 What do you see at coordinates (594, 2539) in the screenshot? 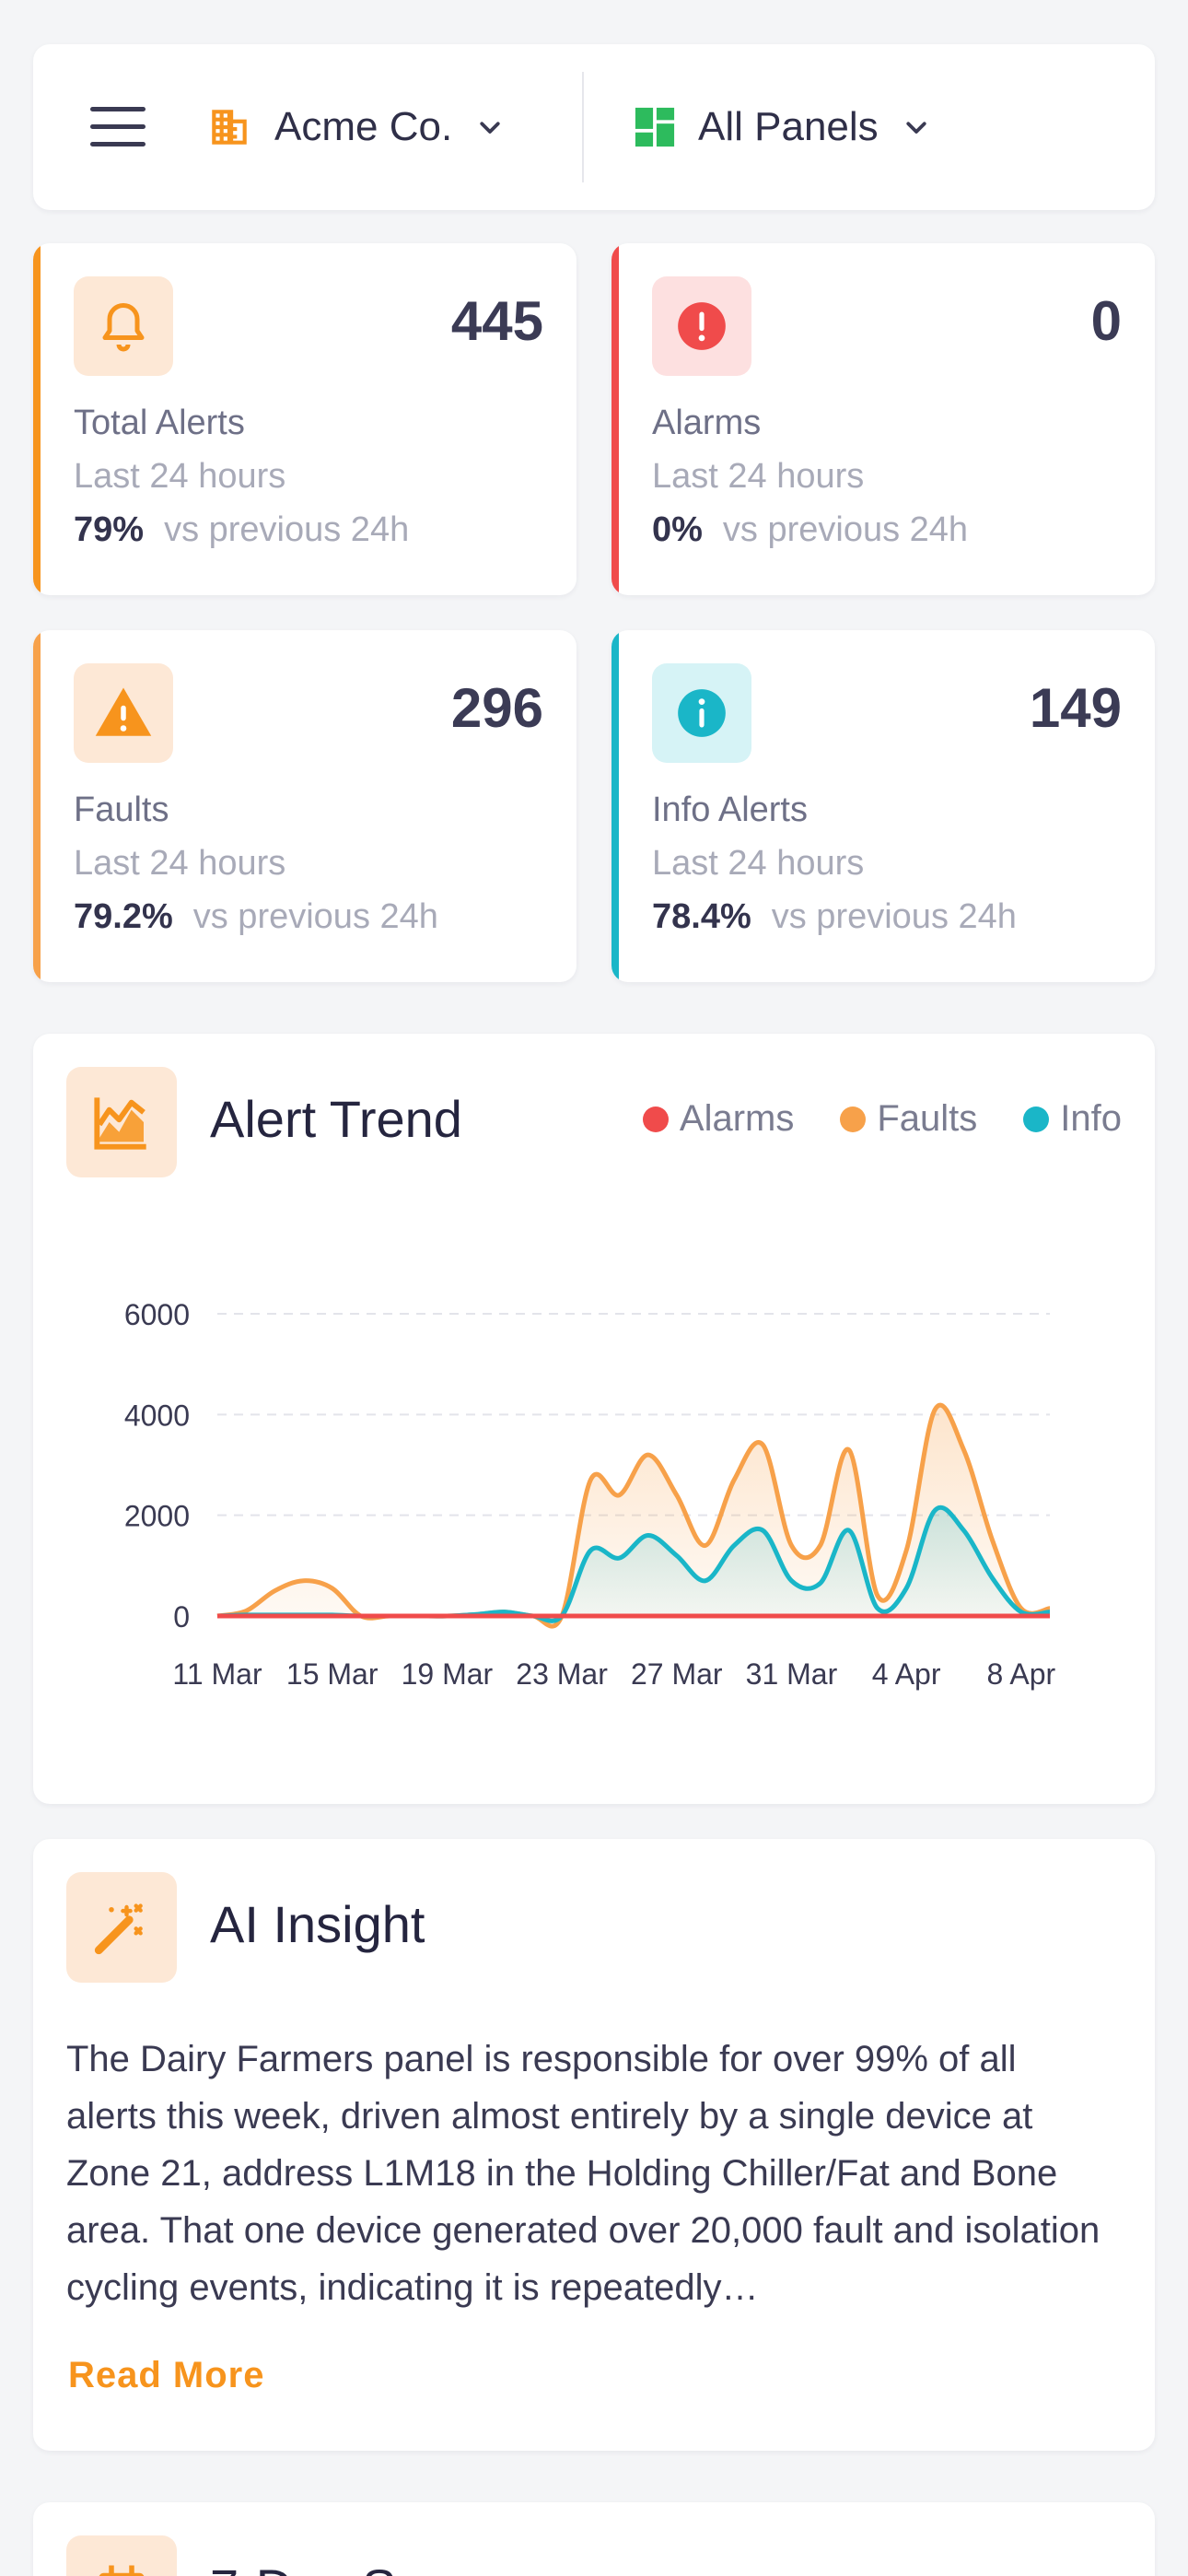
I see `seven-day-summary-card: 7-Day S` at bounding box center [594, 2539].